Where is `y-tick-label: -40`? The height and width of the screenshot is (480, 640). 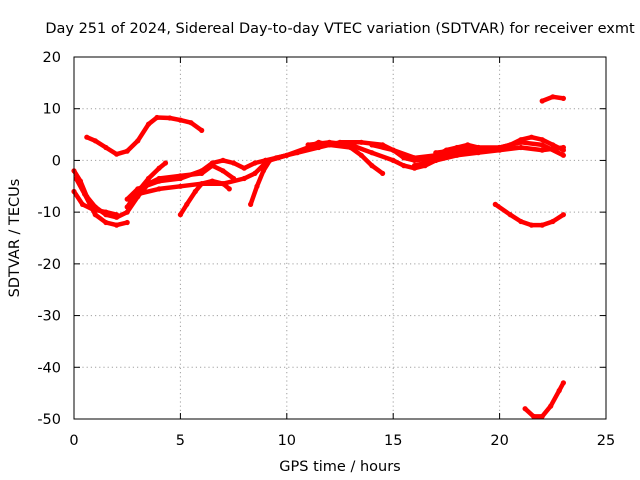
y-tick-label: -40 is located at coordinates (49, 368).